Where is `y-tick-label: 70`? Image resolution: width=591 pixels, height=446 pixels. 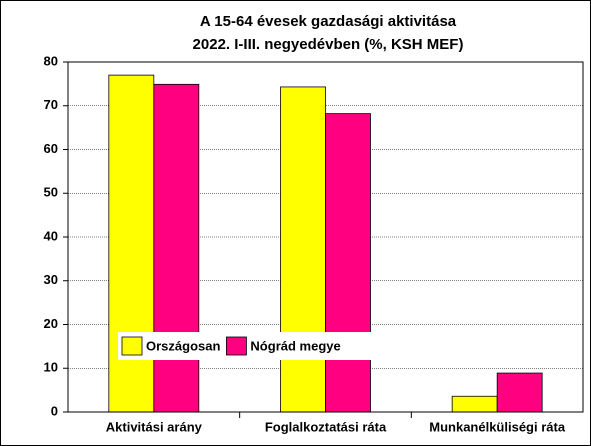
y-tick-label: 70 is located at coordinates (51, 104).